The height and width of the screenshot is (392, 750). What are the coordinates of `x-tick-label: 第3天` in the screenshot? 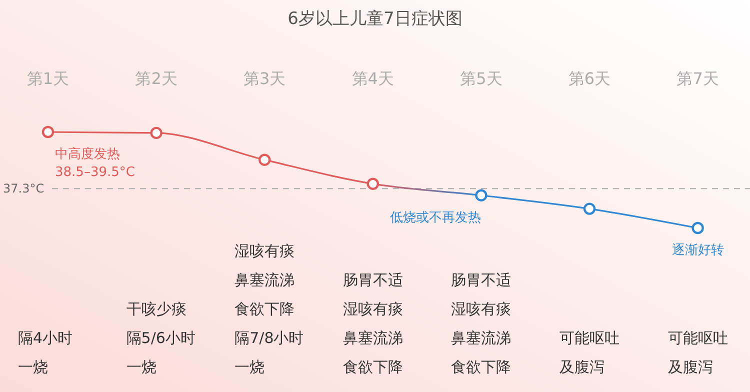 It's located at (265, 78).